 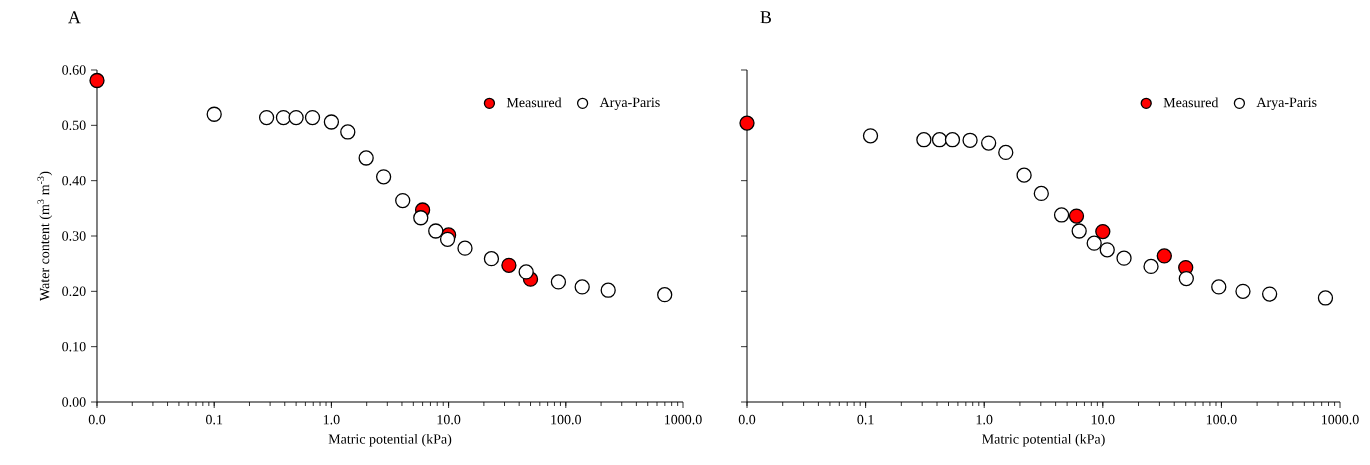 I want to click on y-tick-label: 0.40, so click(x=74, y=180).